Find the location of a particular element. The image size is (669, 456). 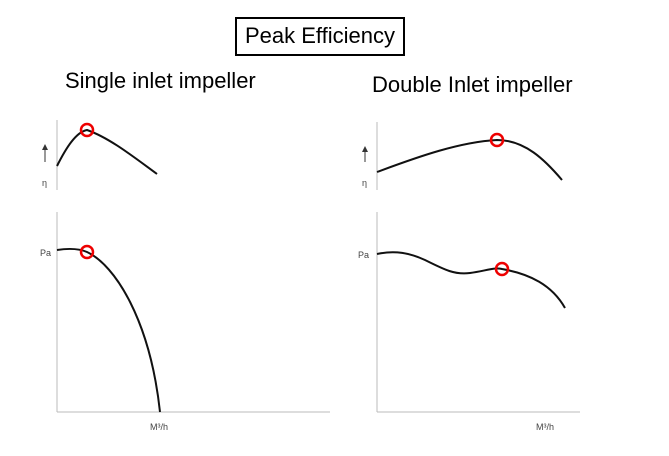

title: Peak Efficiency is located at coordinates (320, 35).